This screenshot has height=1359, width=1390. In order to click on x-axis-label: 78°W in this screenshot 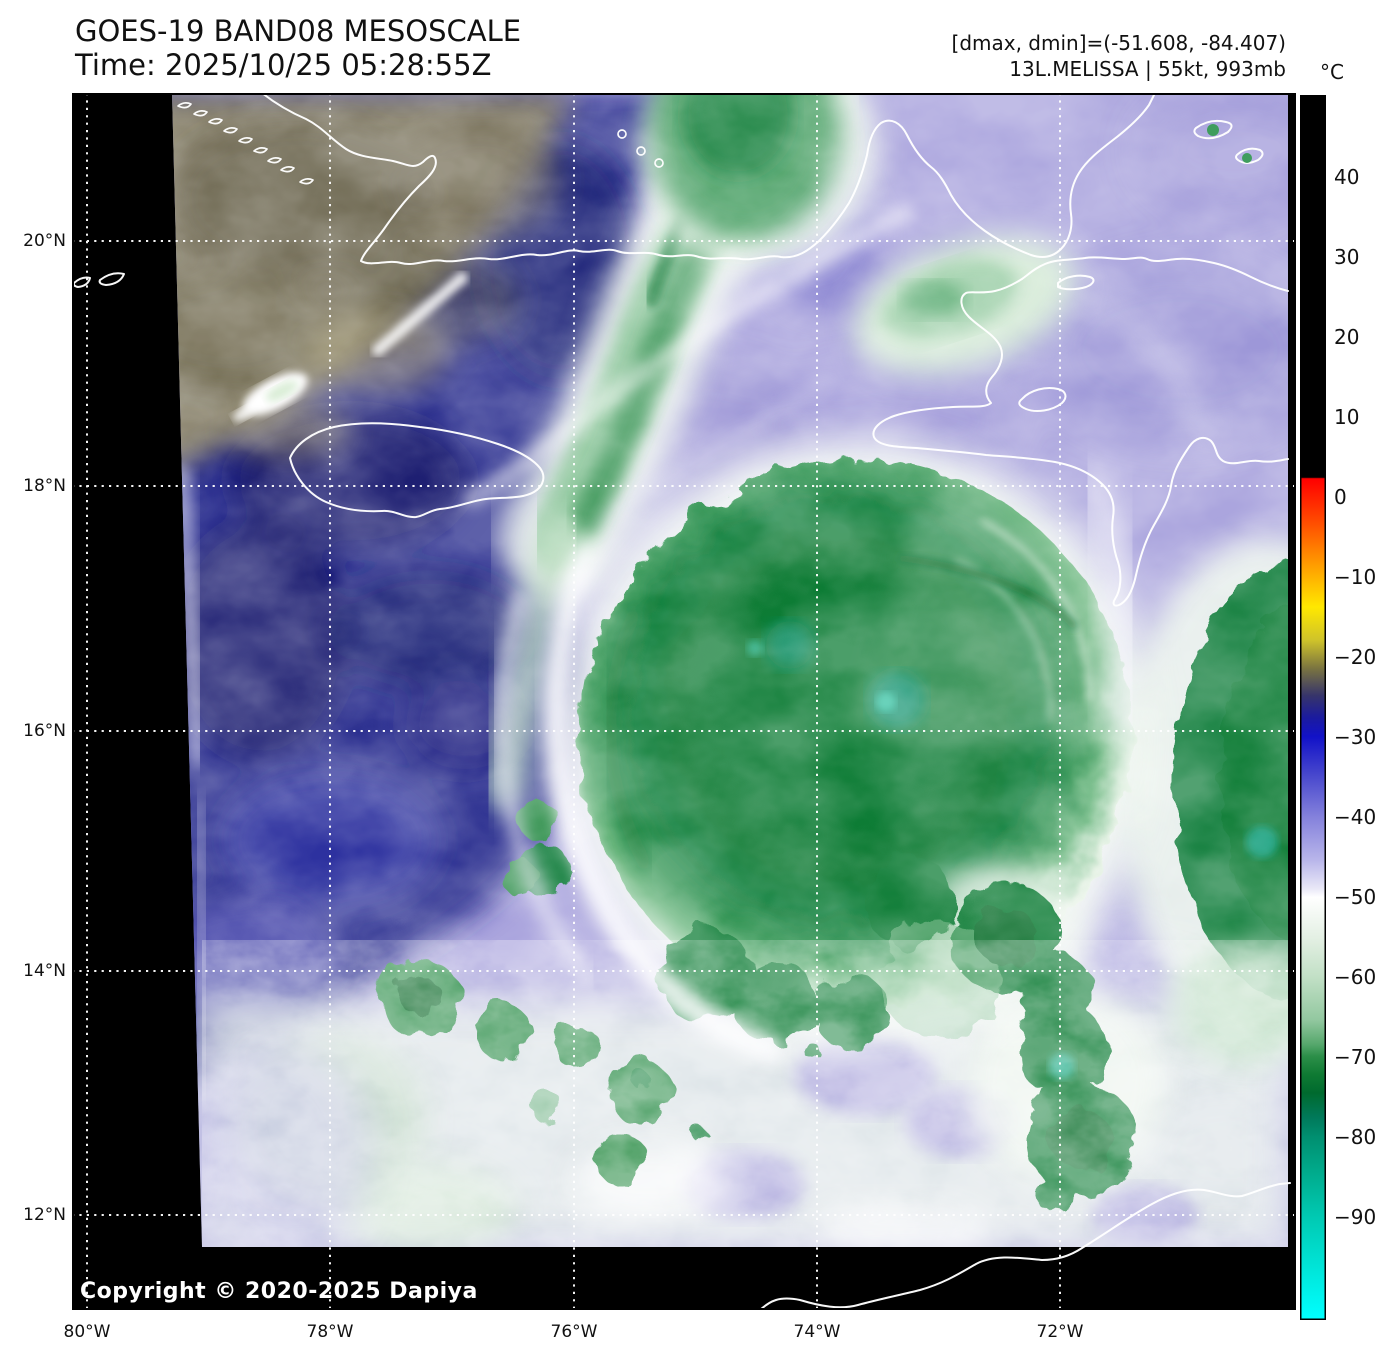, I will do `click(330, 1332)`.